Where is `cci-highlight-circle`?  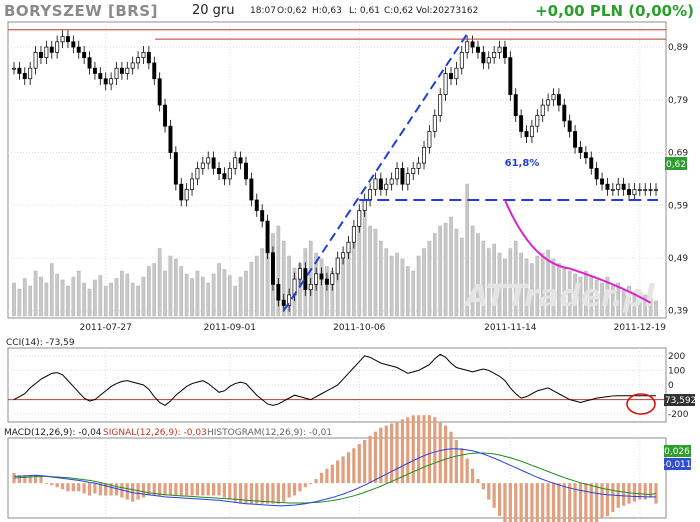
cci-highlight-circle is located at coordinates (641, 404).